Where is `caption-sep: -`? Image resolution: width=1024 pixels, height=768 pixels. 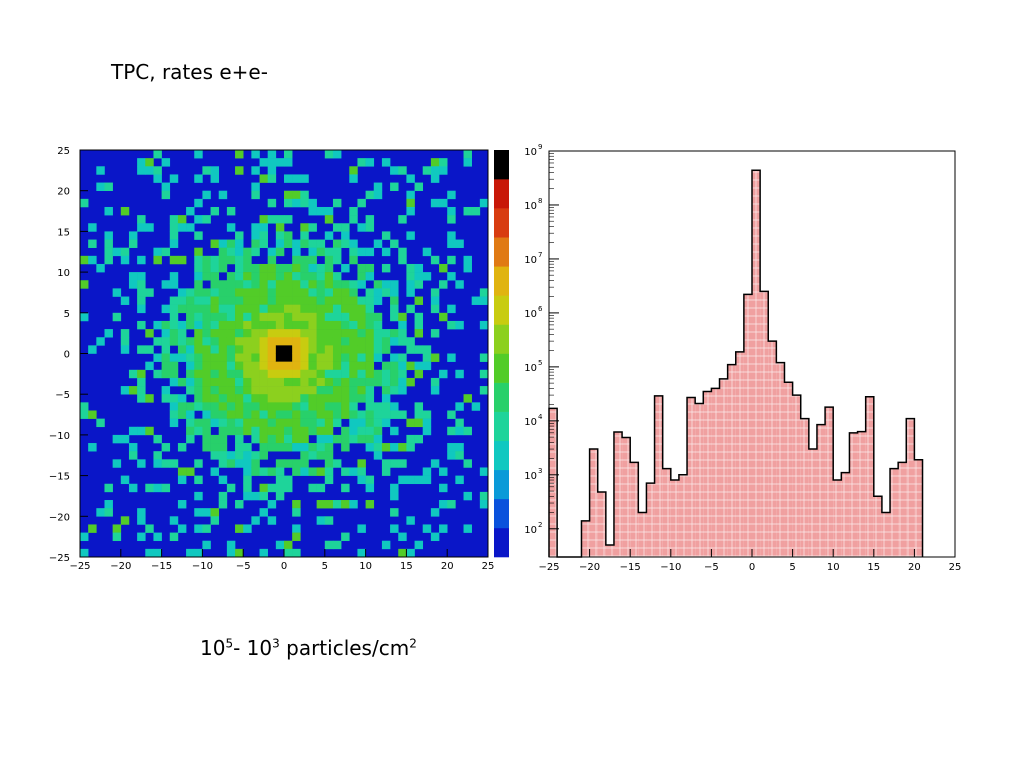
caption-sep: - is located at coordinates (240, 648).